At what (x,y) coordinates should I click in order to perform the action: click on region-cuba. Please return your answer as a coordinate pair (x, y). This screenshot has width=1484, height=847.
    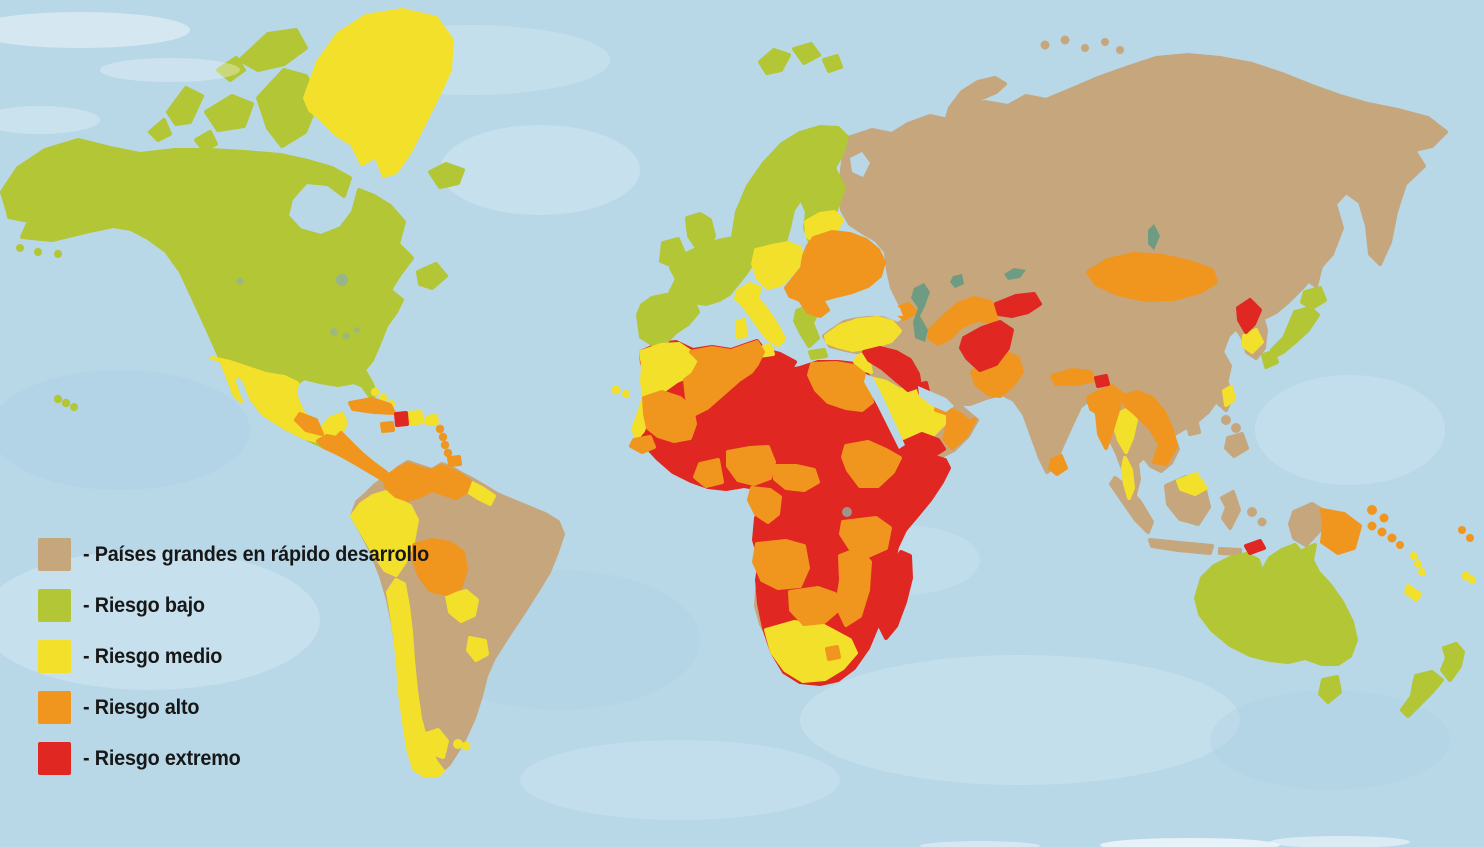
    Looking at the image, I should click on (372, 406).